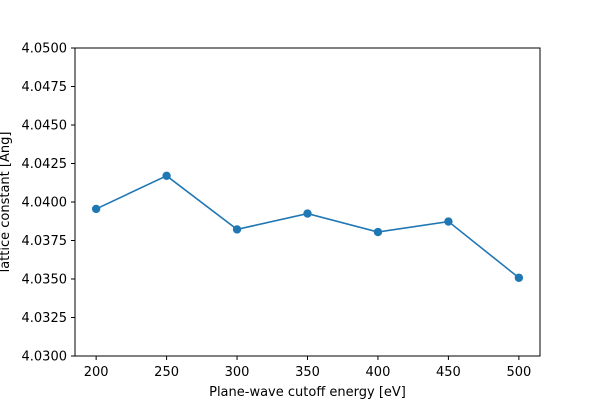 The height and width of the screenshot is (400, 600). I want to click on x-tick-label: 350, so click(307, 372).